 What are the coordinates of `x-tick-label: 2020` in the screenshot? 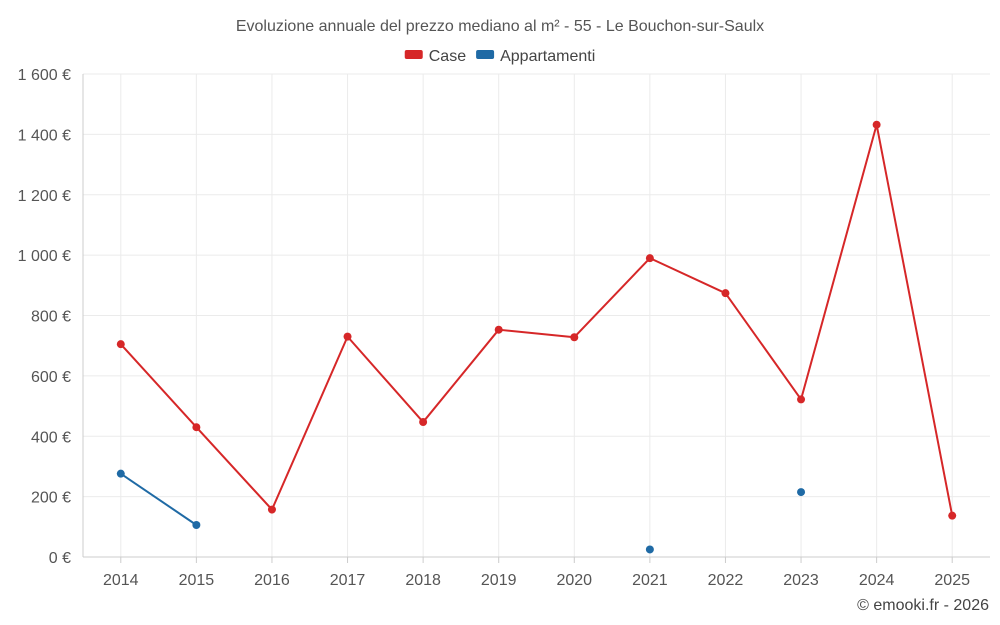 It's located at (574, 580).